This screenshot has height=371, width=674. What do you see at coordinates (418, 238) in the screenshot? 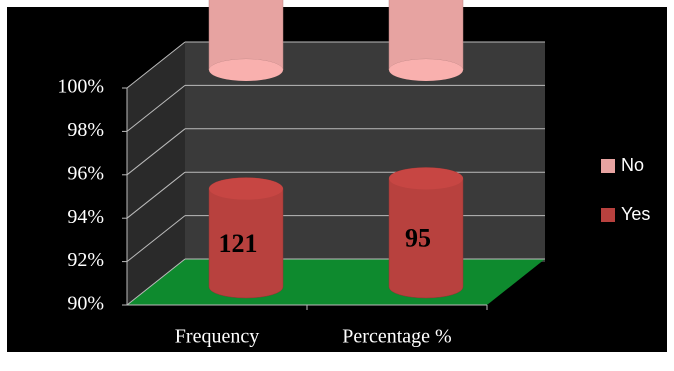
I see `data-label: 95` at bounding box center [418, 238].